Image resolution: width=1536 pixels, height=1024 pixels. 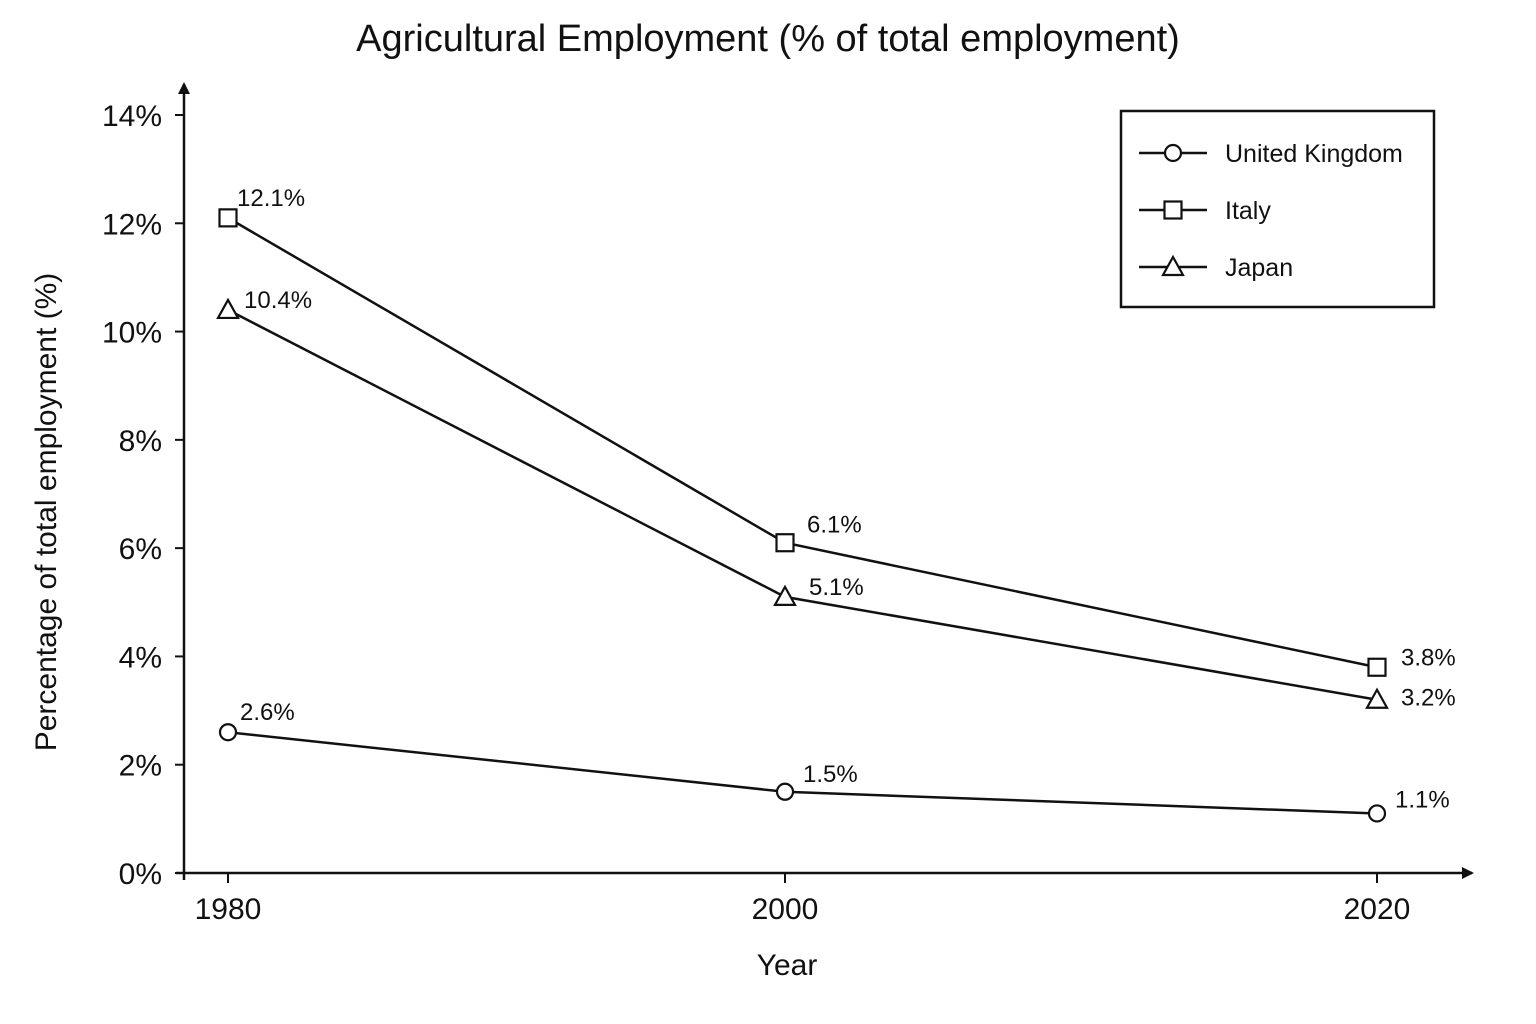 I want to click on y-axis-label: Percentage of total employment (%), so click(x=46, y=512).